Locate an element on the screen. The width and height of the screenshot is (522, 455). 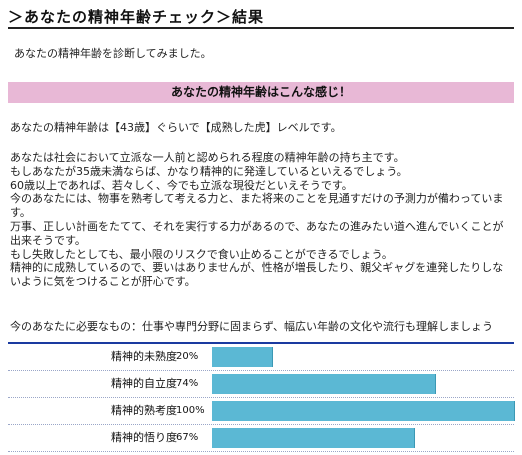
meter-row: 精神的熟考度 100% is located at coordinates (261, 411).